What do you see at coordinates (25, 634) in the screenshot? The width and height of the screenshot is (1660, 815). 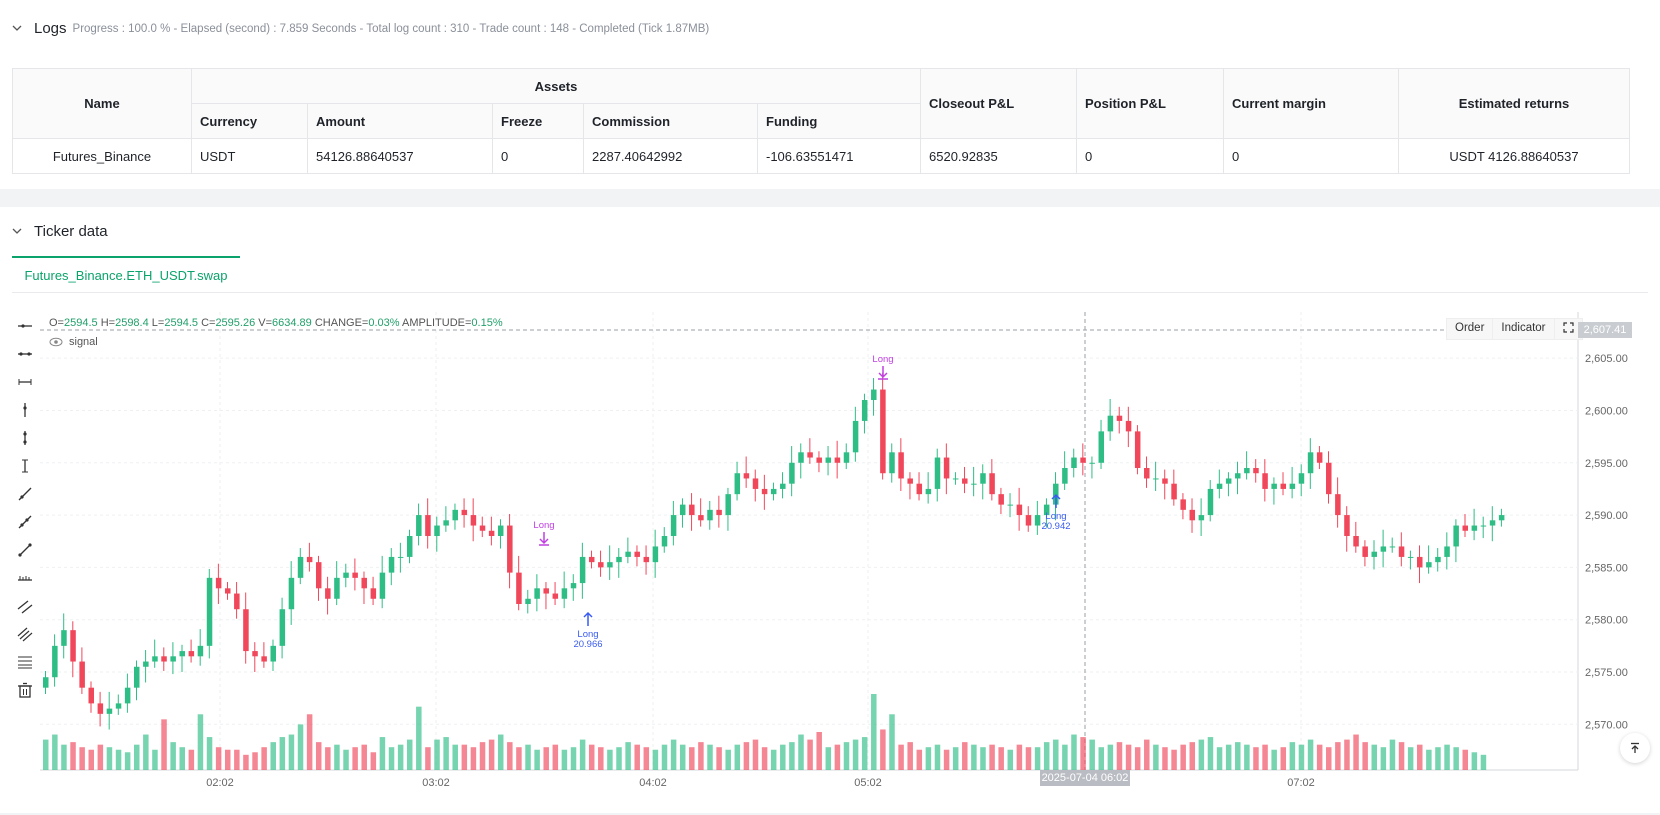 I see `fib-channel-icon` at bounding box center [25, 634].